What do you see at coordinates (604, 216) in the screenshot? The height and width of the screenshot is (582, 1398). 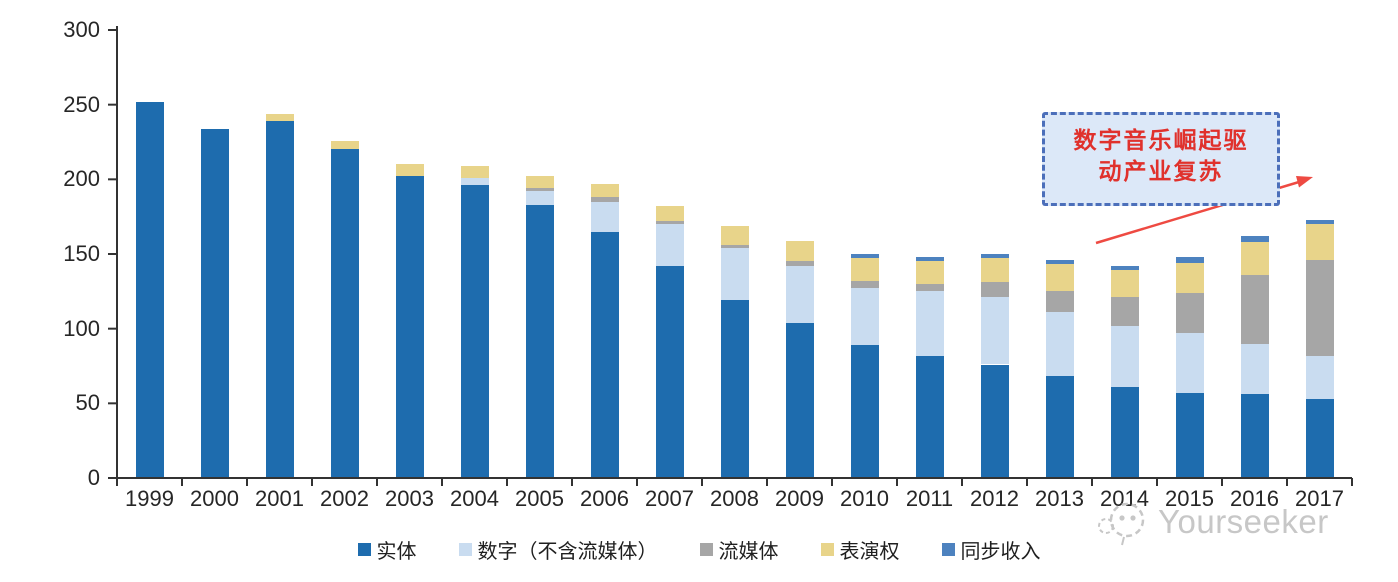 I see `bar-segment-digital-ex-streaming-2006` at bounding box center [604, 216].